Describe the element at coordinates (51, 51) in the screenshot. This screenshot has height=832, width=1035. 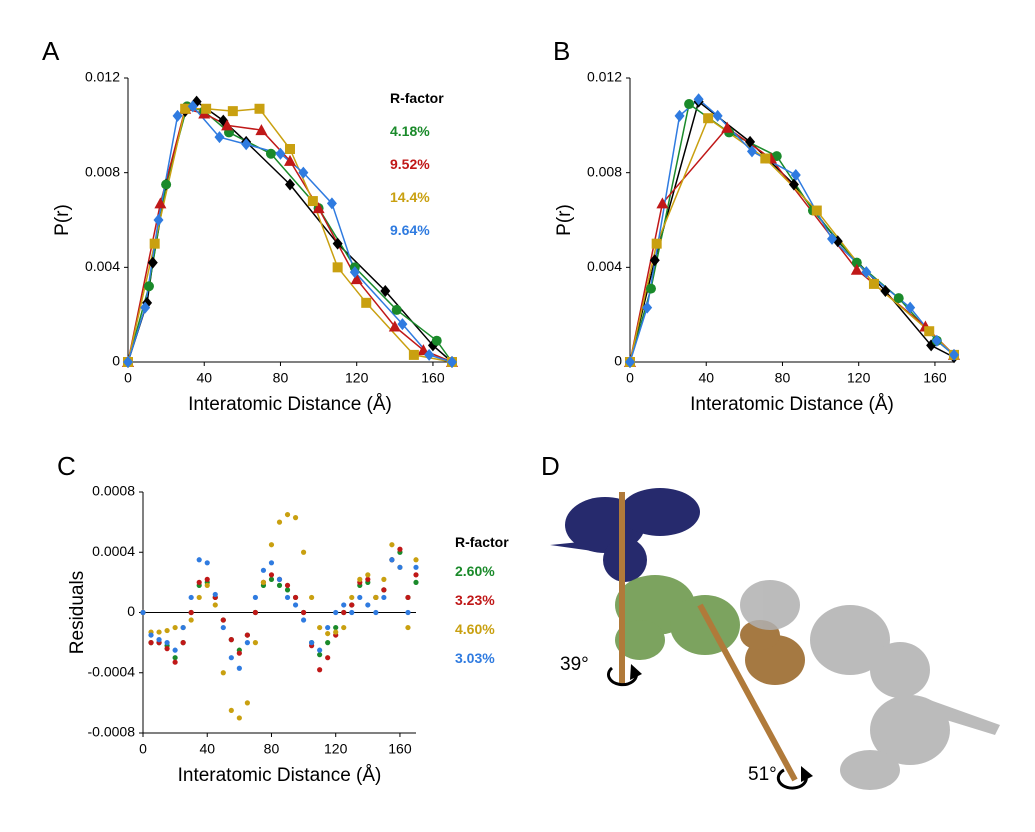
I see `panel-label: A` at that location.